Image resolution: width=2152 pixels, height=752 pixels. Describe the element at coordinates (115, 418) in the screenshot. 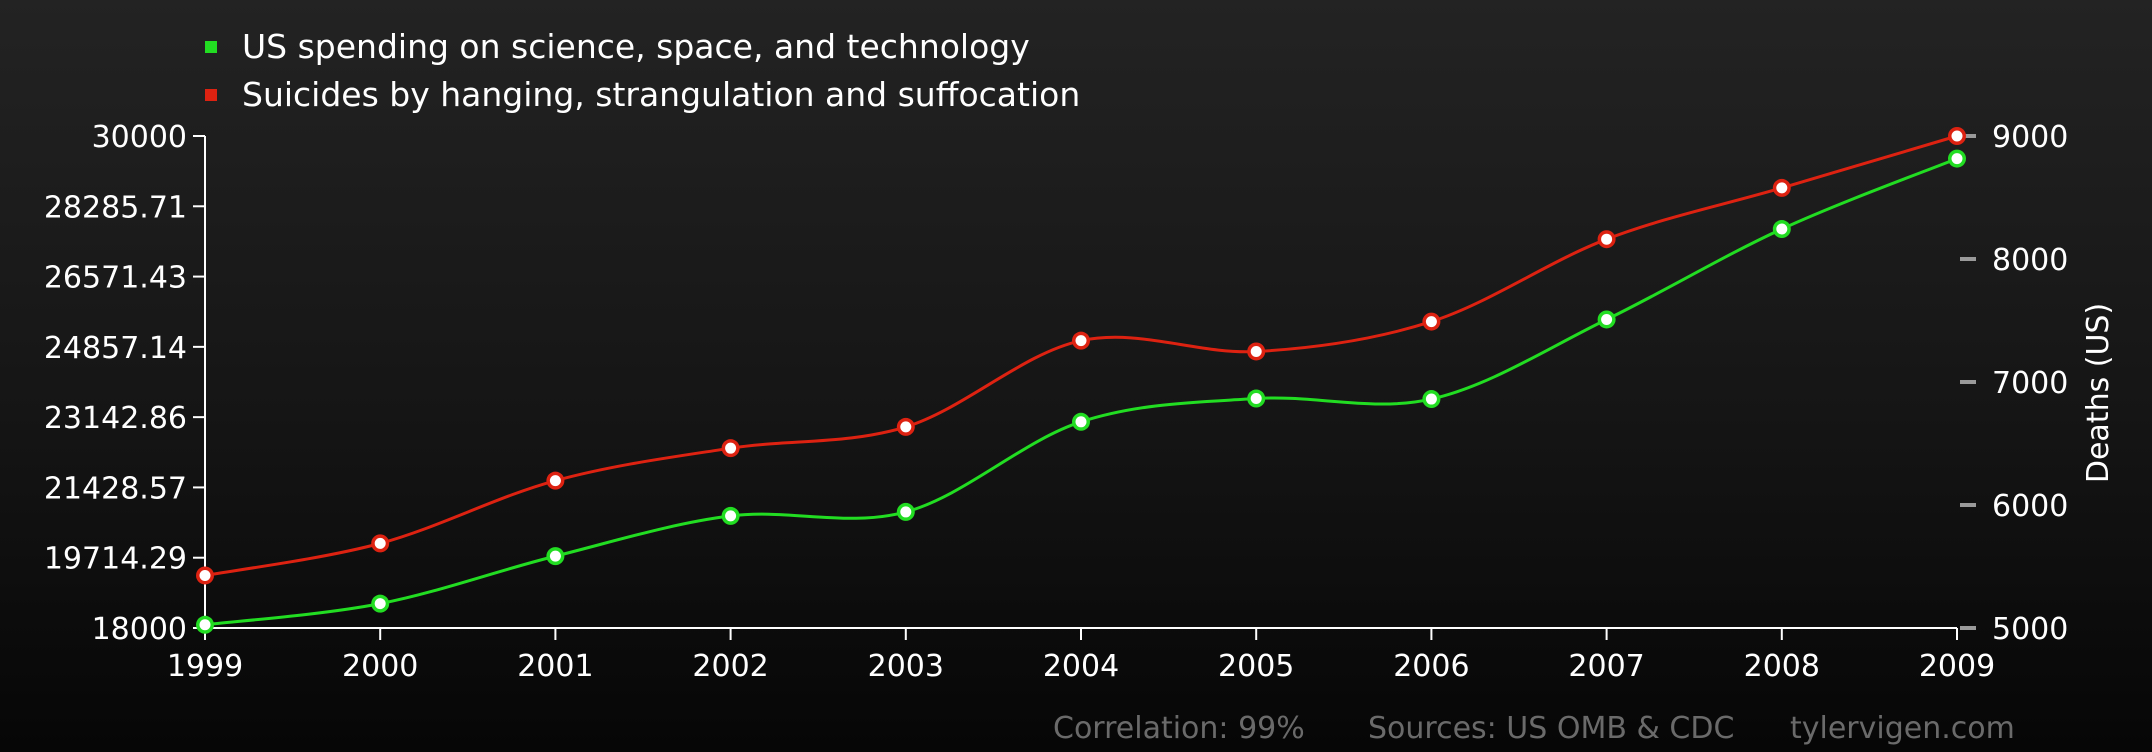

I see `left-tick-label: 23142.86` at that location.